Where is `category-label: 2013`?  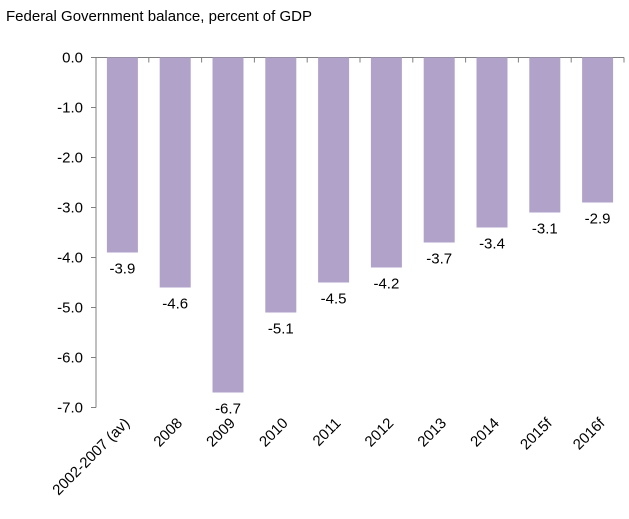 category-label: 2013 is located at coordinates (432, 433).